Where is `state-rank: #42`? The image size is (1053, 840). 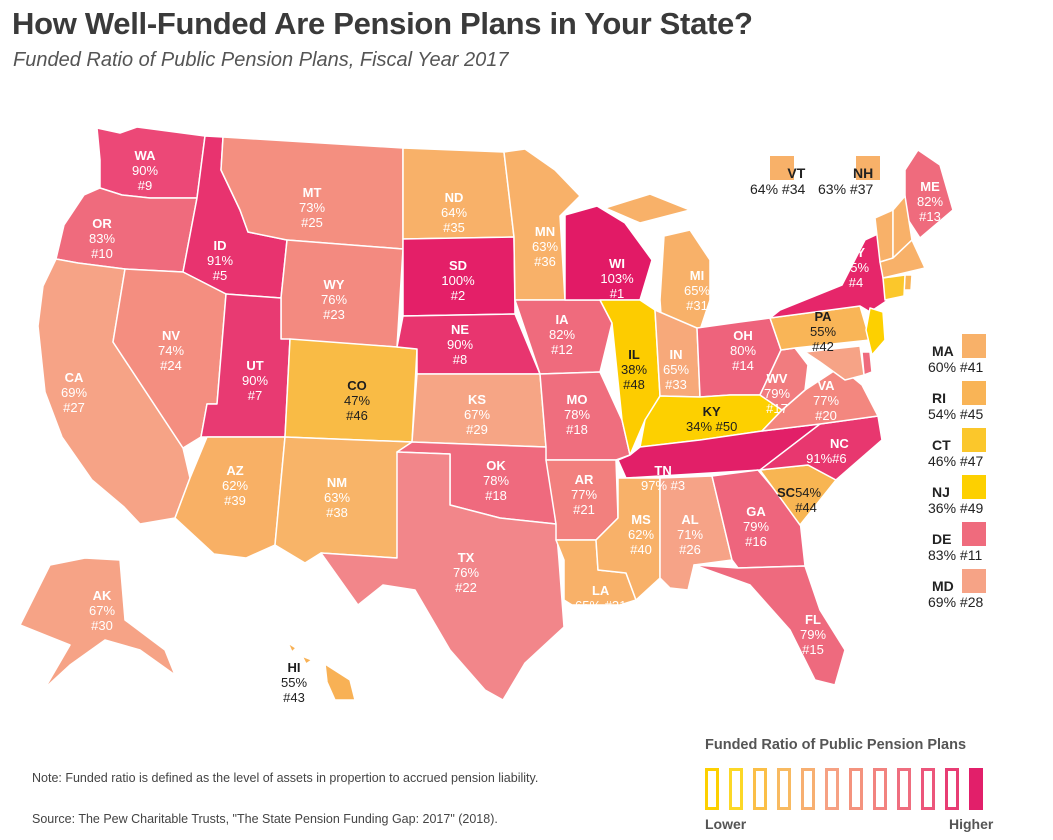 state-rank: #42 is located at coordinates (823, 346).